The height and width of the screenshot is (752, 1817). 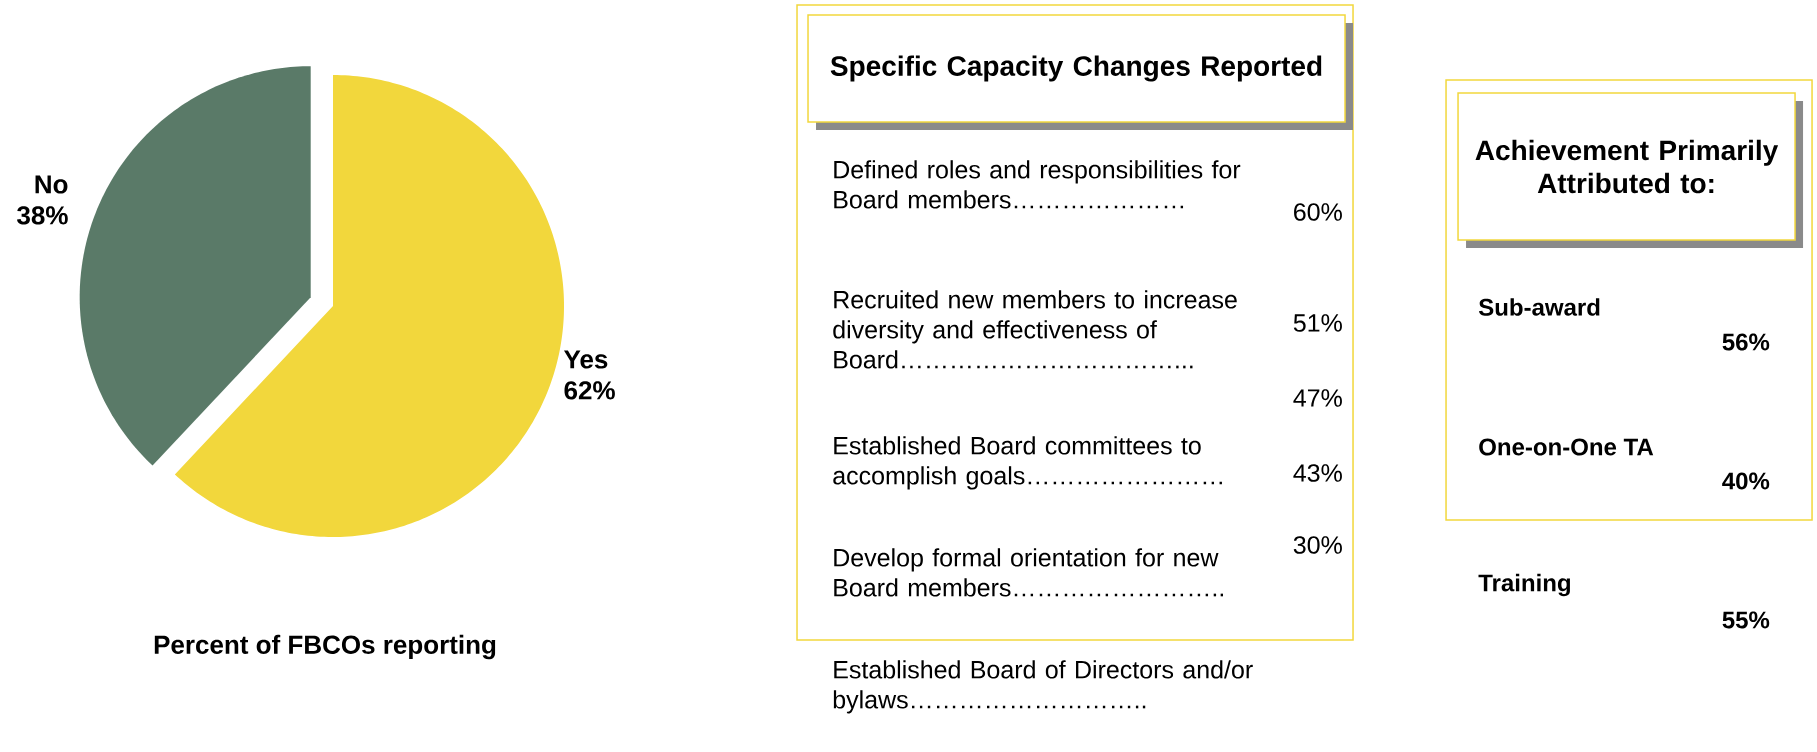 What do you see at coordinates (1746, 620) in the screenshot?
I see `text: 55%` at bounding box center [1746, 620].